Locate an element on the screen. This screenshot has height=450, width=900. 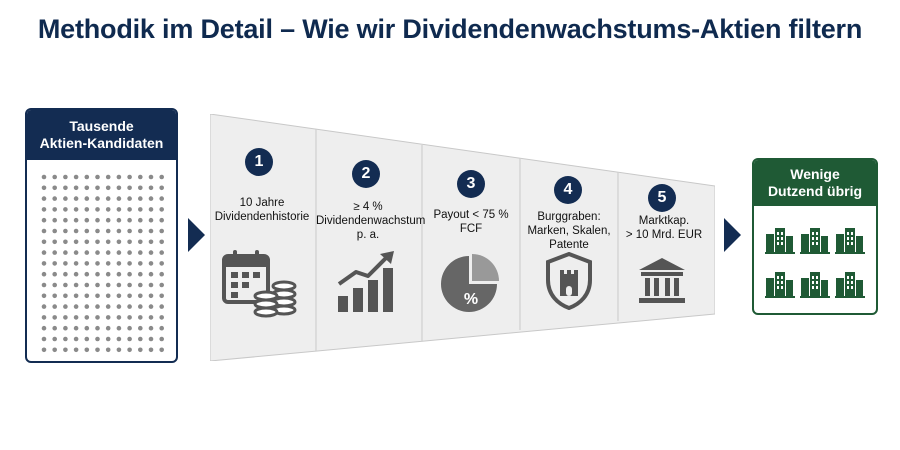
castle-shield-icon is located at coordinates (569, 281).